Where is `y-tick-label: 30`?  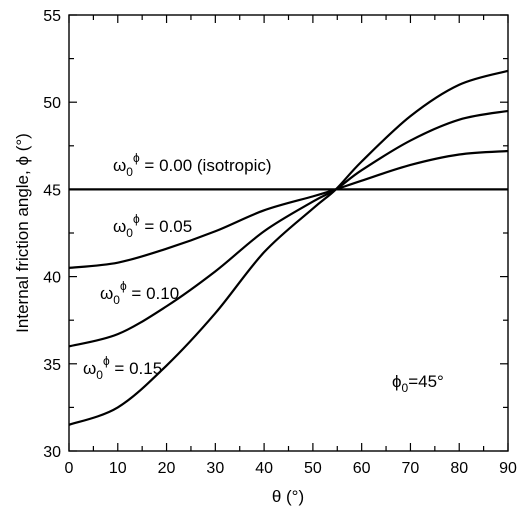
y-tick-label: 30 is located at coordinates (52, 452).